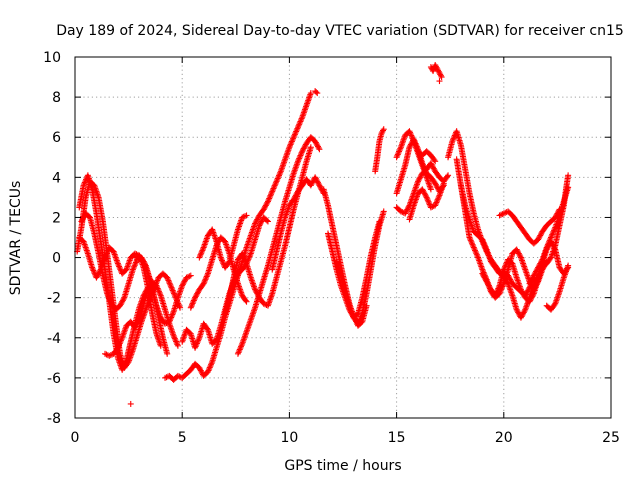 This screenshot has width=640, height=480. Describe the element at coordinates (351, 293) in the screenshot. I see `series-Q` at that location.